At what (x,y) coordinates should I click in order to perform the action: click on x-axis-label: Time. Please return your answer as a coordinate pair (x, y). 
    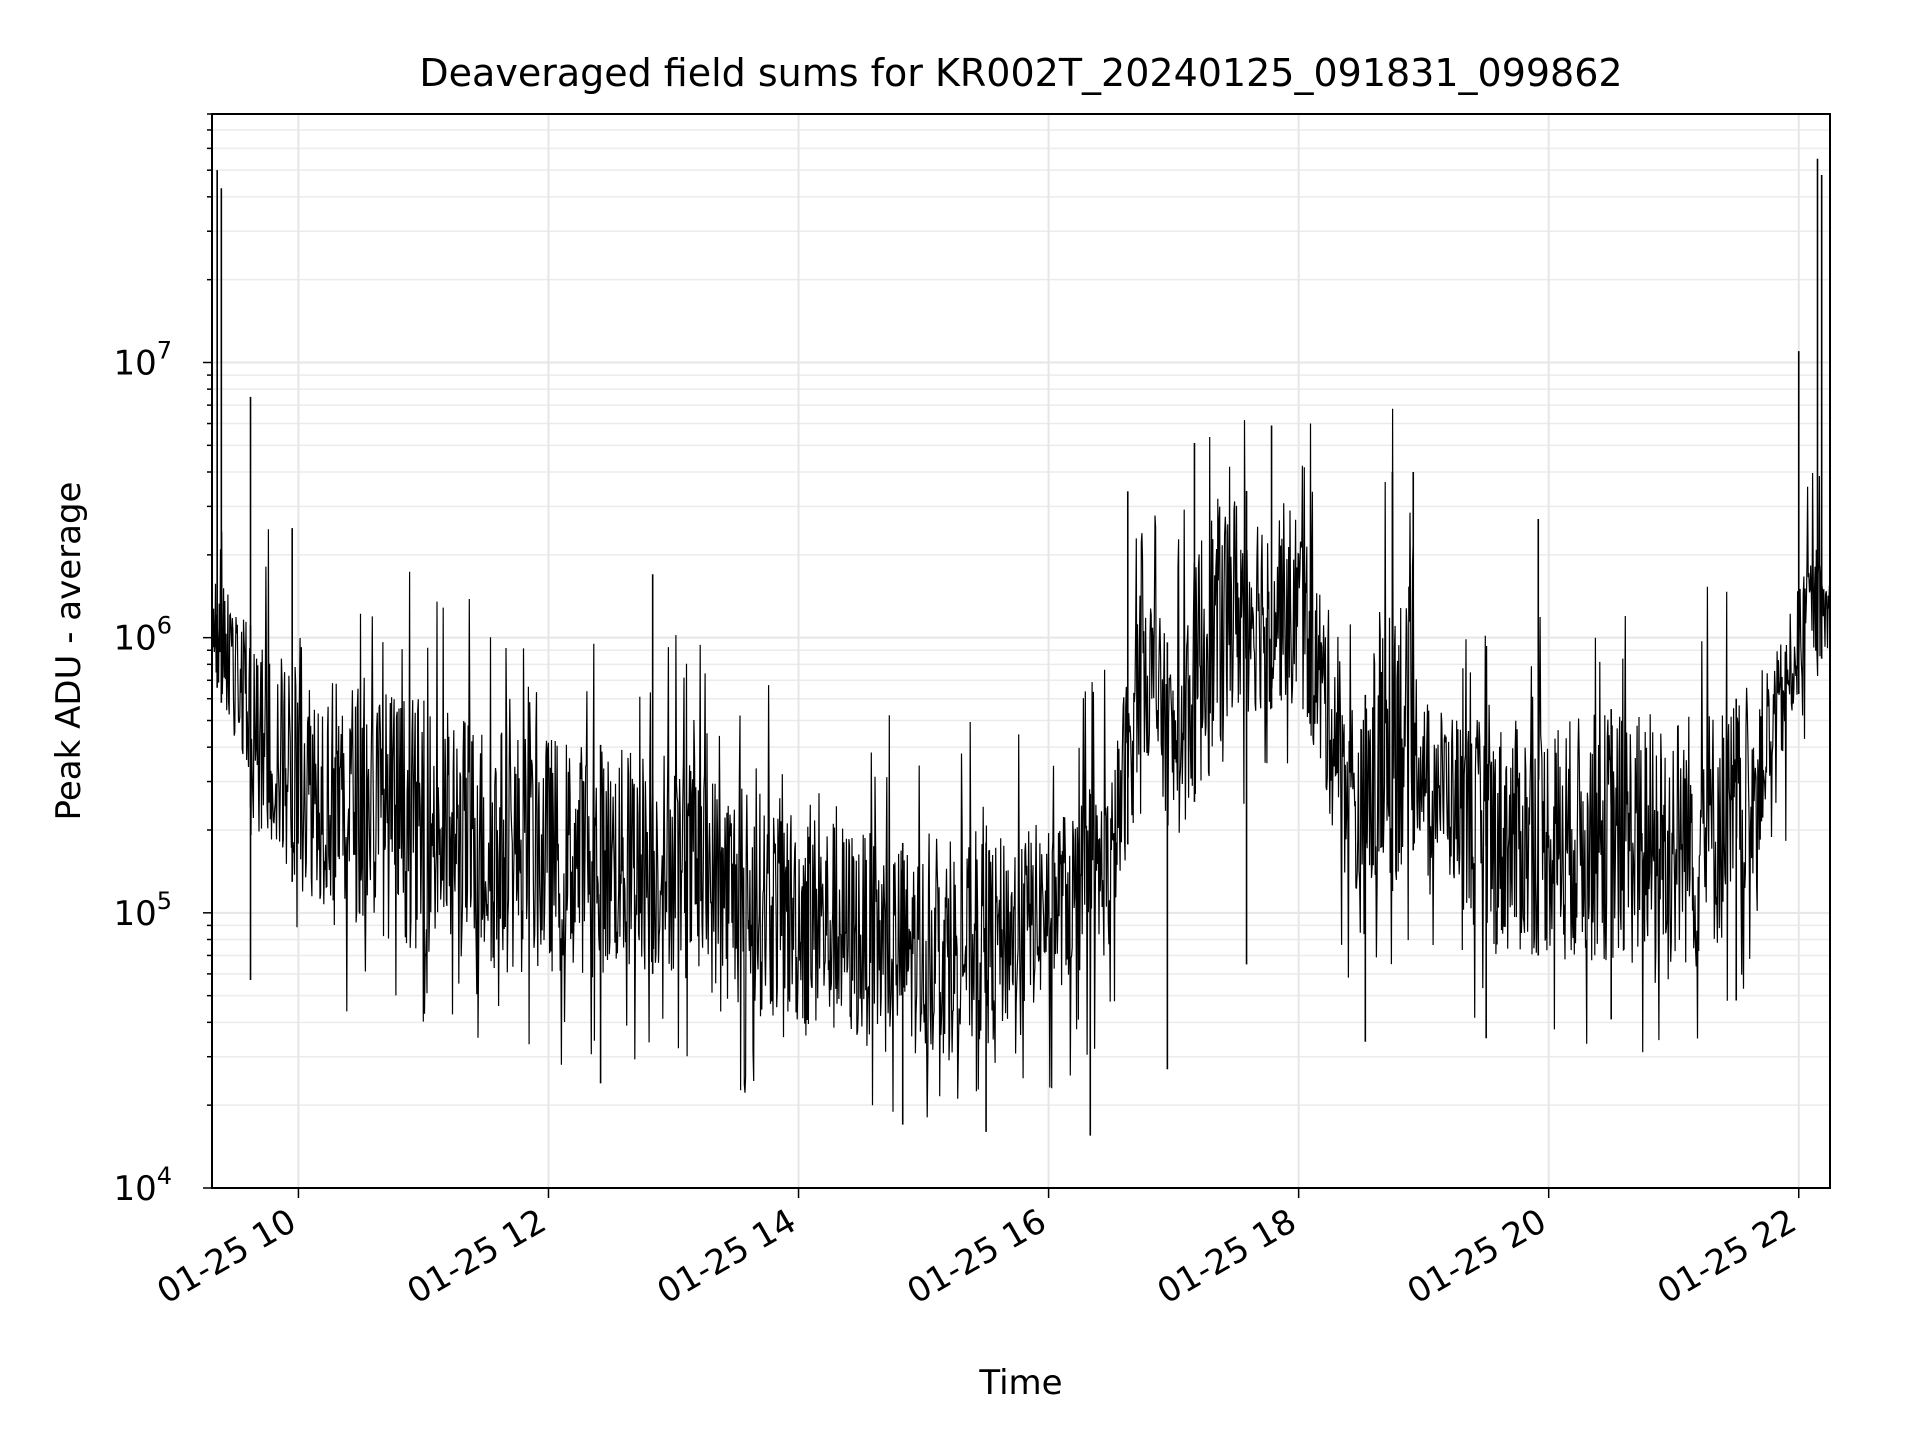
    Looking at the image, I should click on (1020, 1383).